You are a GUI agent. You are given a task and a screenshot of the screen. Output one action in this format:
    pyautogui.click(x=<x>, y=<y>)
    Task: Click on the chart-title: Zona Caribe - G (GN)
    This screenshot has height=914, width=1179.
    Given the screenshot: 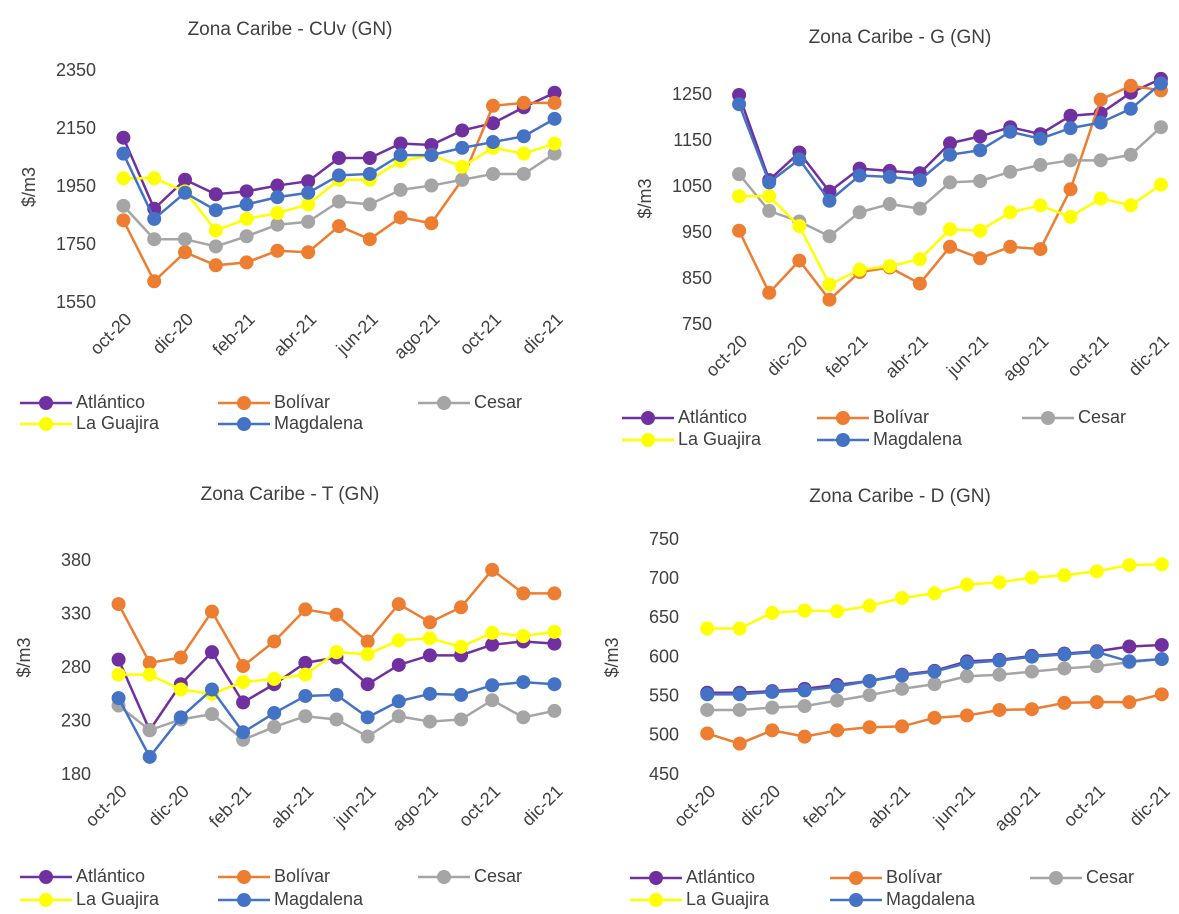 What is the action you would take?
    pyautogui.click(x=900, y=37)
    